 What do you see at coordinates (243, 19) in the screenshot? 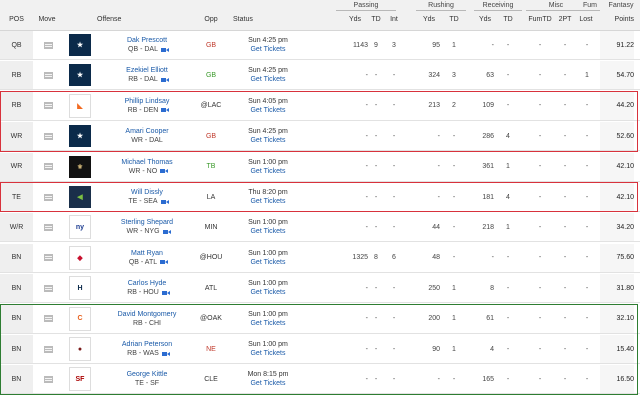
I see `column-header-status: Status` at bounding box center [243, 19].